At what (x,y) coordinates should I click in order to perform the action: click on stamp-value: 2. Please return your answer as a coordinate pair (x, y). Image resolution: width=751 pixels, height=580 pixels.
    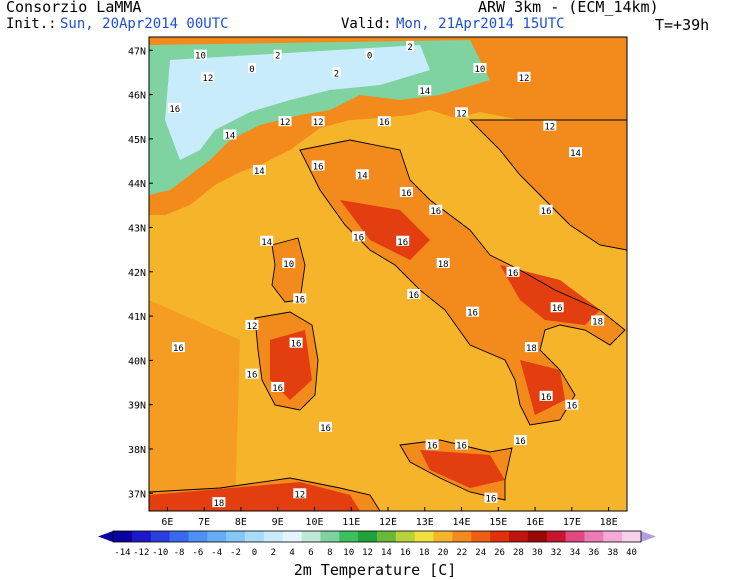
    Looking at the image, I should click on (277, 57).